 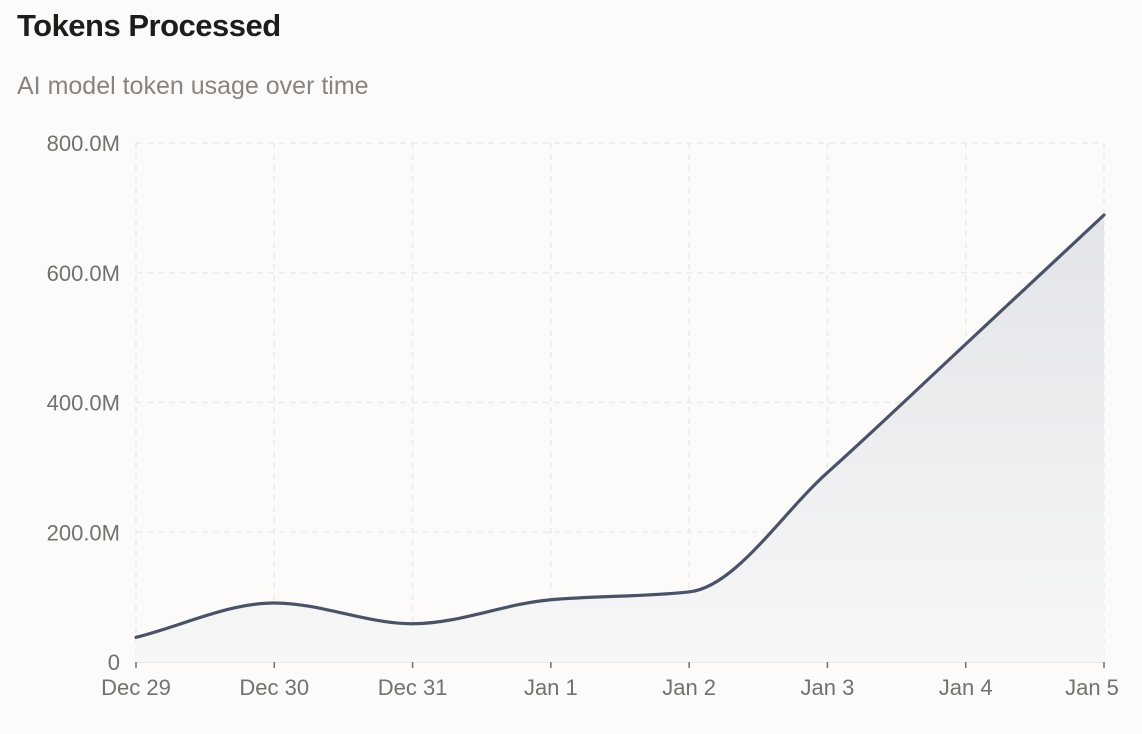 I want to click on chart-subtitle: AI model token usage over time, so click(x=193, y=86).